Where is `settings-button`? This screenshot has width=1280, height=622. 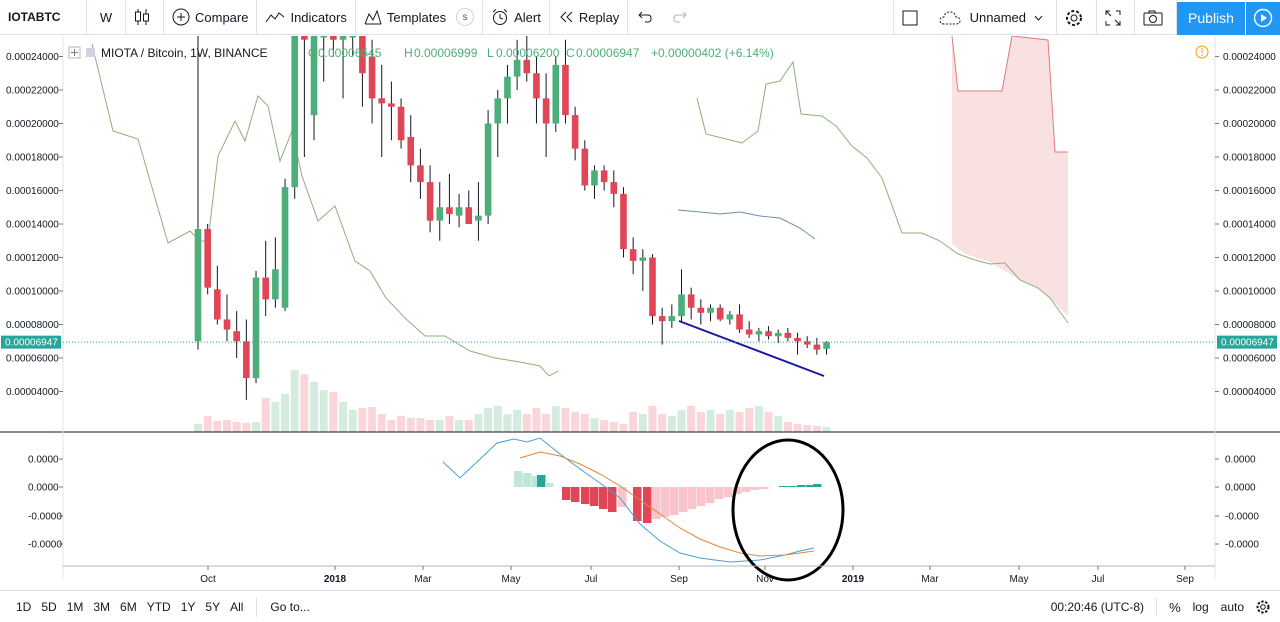 settings-button is located at coordinates (1076, 17).